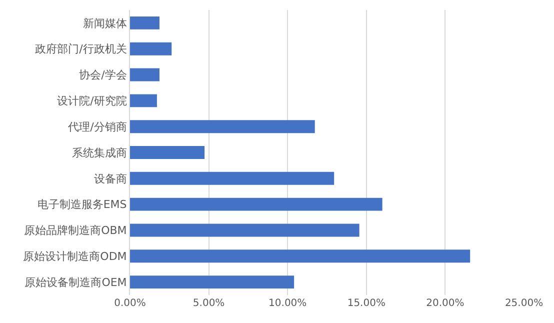  Describe the element at coordinates (130, 303) in the screenshot. I see `x-tick-label: 0.00%` at that location.